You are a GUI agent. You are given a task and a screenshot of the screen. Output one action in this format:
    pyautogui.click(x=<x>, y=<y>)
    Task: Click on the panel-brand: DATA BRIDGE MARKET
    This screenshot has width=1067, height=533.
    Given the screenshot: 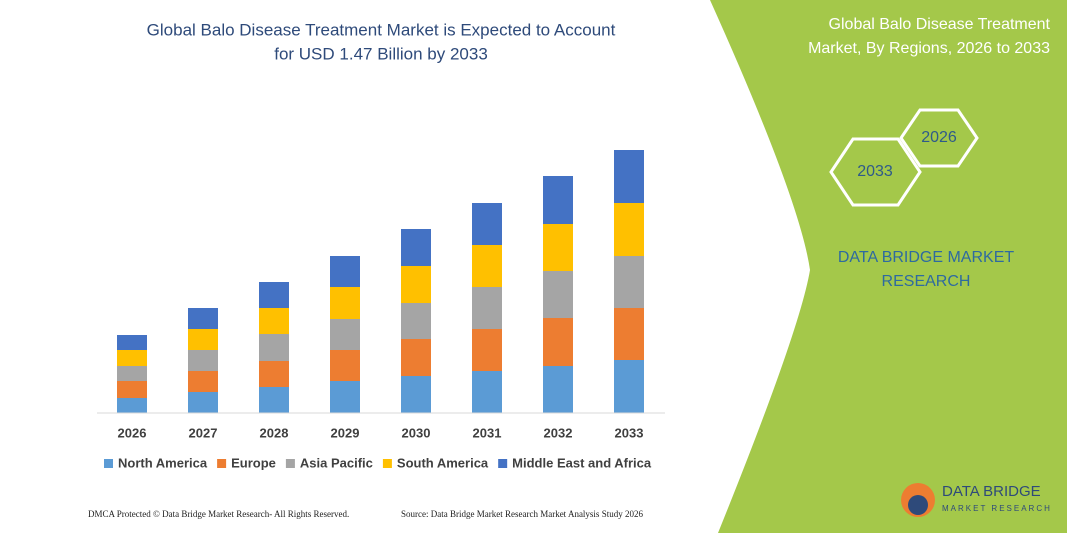 What is the action you would take?
    pyautogui.click(x=926, y=257)
    